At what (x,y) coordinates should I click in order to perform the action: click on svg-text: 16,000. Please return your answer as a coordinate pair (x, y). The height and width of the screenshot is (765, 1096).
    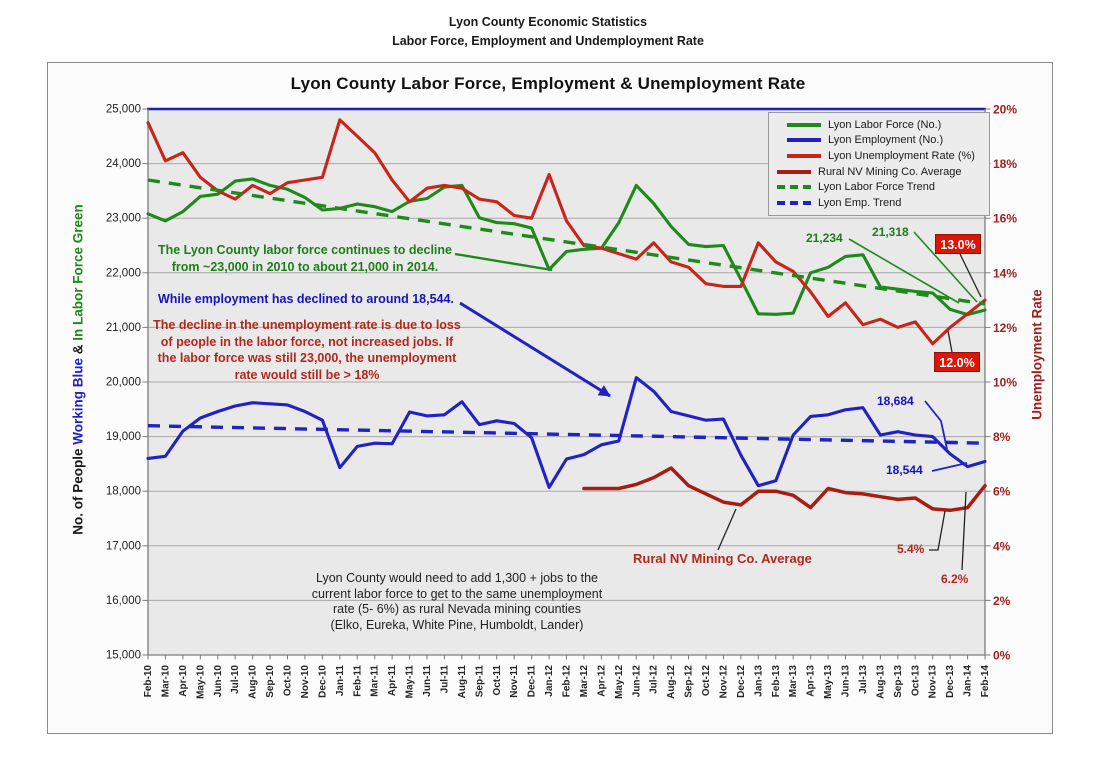
    Looking at the image, I should click on (123, 601).